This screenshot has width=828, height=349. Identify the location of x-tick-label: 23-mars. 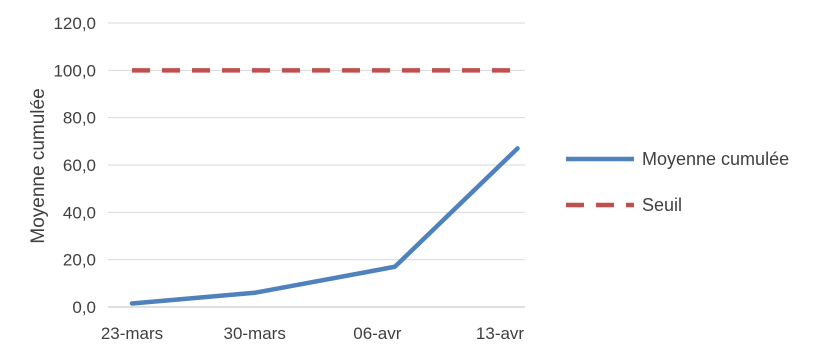
(132, 333).